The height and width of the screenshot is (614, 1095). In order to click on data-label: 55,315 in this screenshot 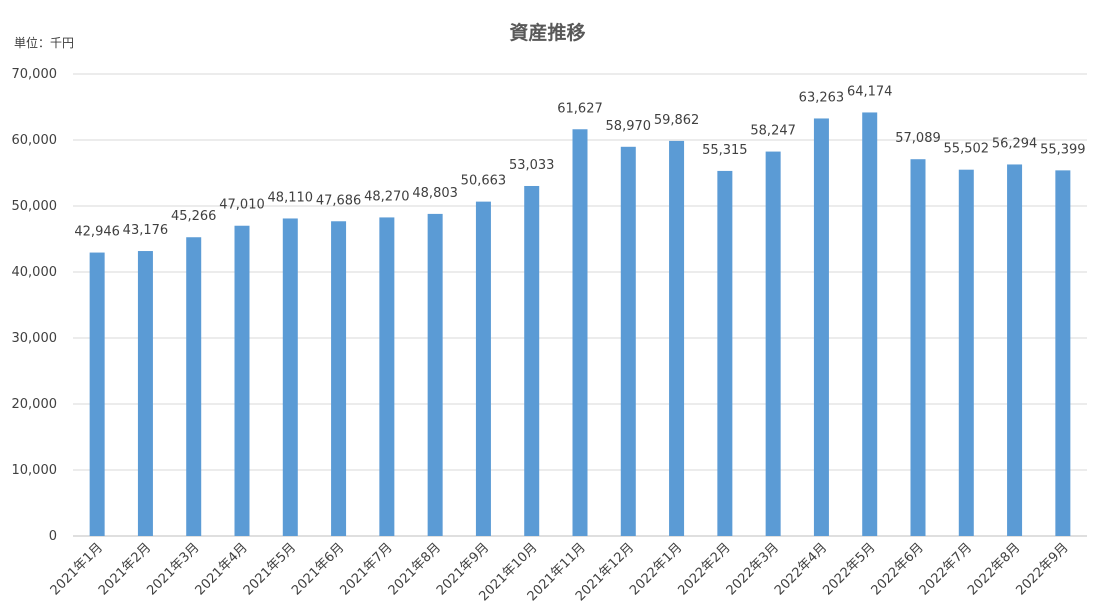, I will do `click(725, 150)`.